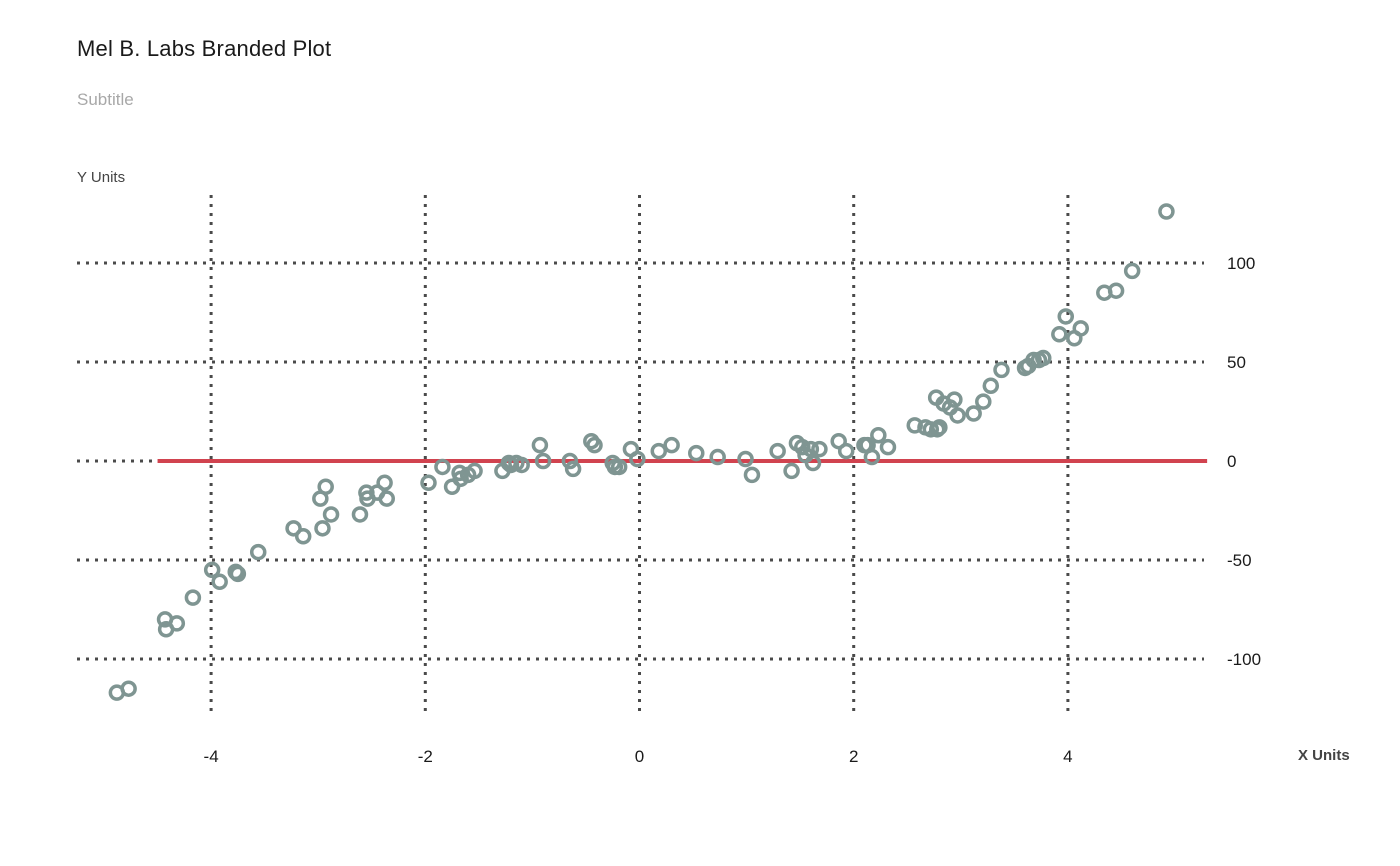  Describe the element at coordinates (1236, 362) in the screenshot. I see `y-tick-label: 50` at that location.